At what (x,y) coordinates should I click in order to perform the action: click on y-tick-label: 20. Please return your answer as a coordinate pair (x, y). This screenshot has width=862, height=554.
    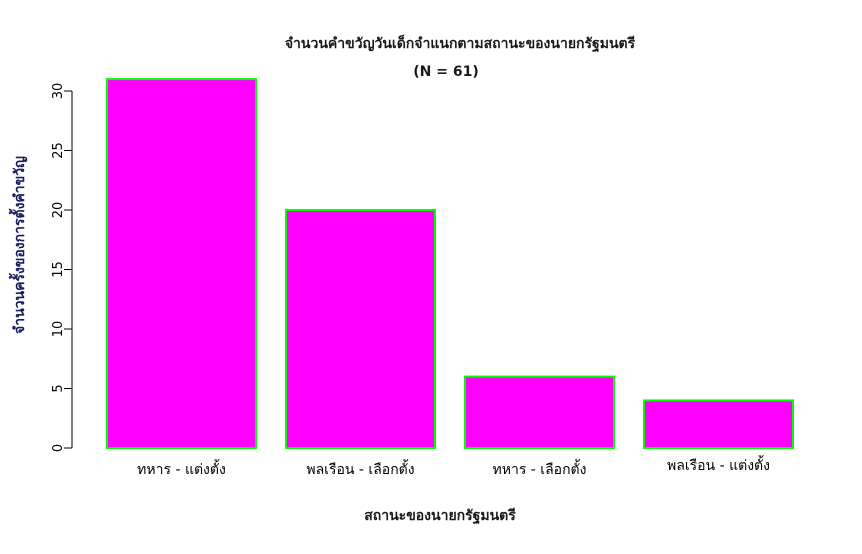
    Looking at the image, I should click on (58, 210).